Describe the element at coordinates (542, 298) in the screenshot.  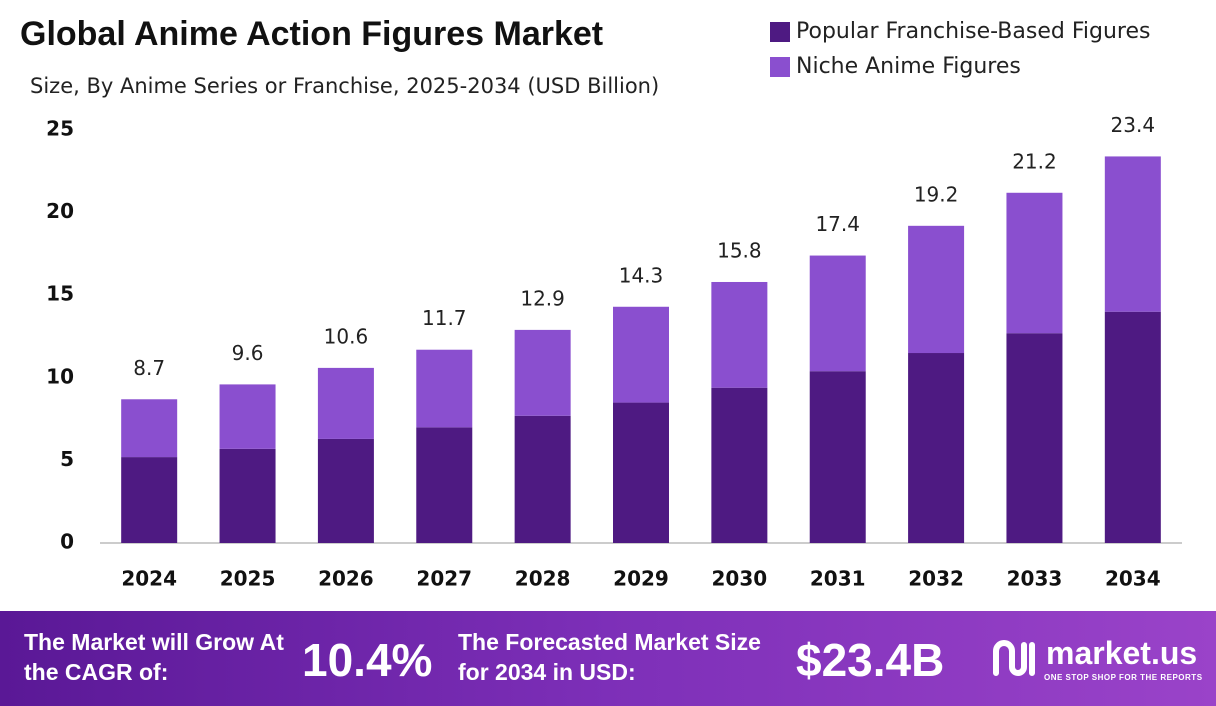
I see `total-label: 12.9` at that location.